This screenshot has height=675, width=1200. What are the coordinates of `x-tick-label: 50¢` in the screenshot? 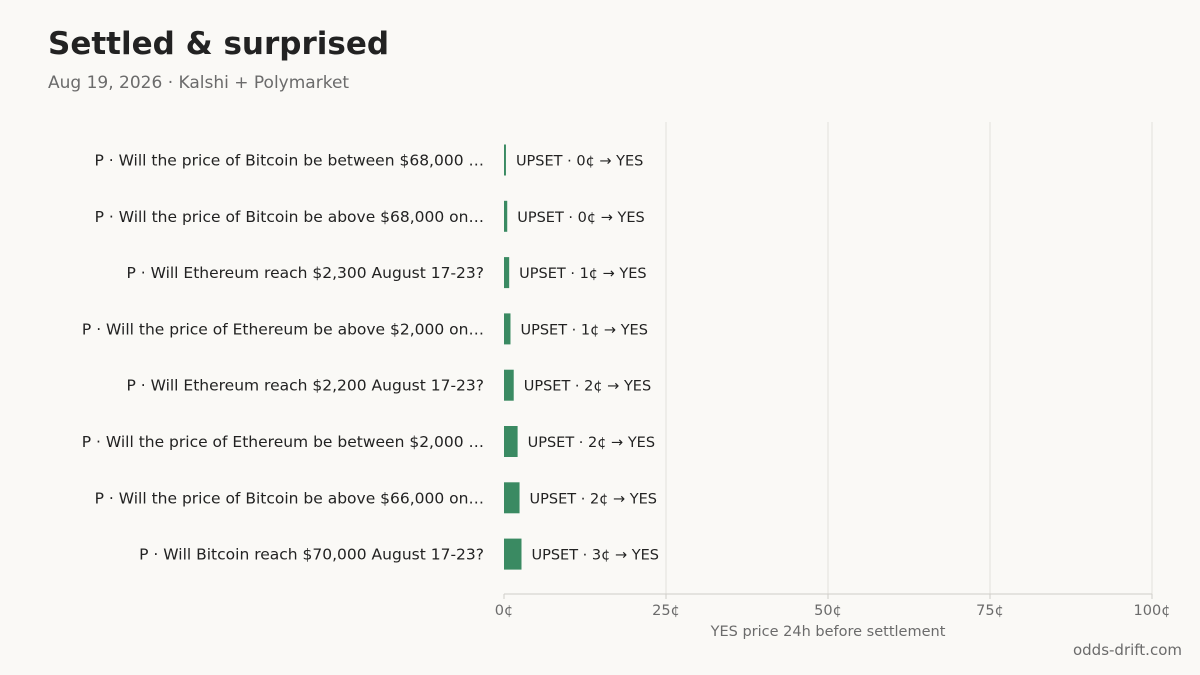 It's located at (828, 611).